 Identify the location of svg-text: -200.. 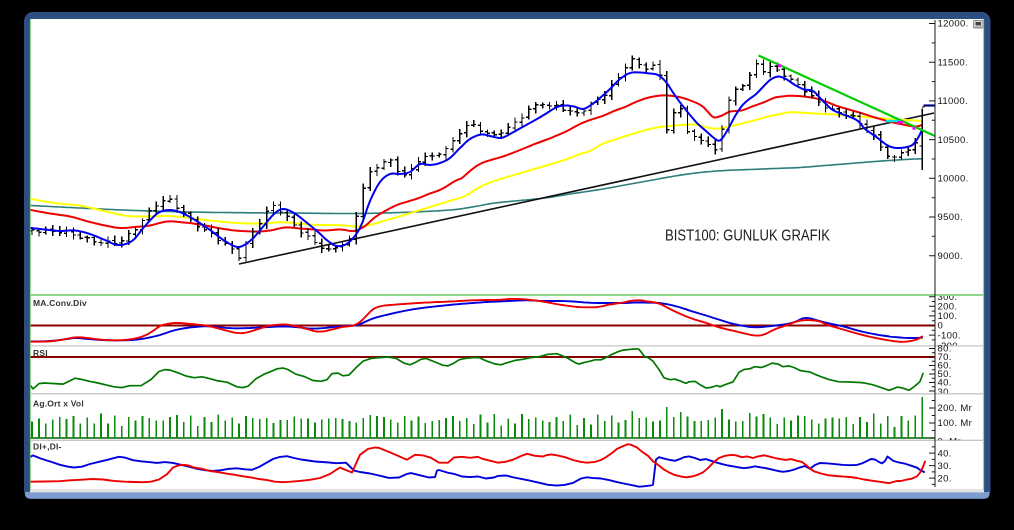
(949, 346).